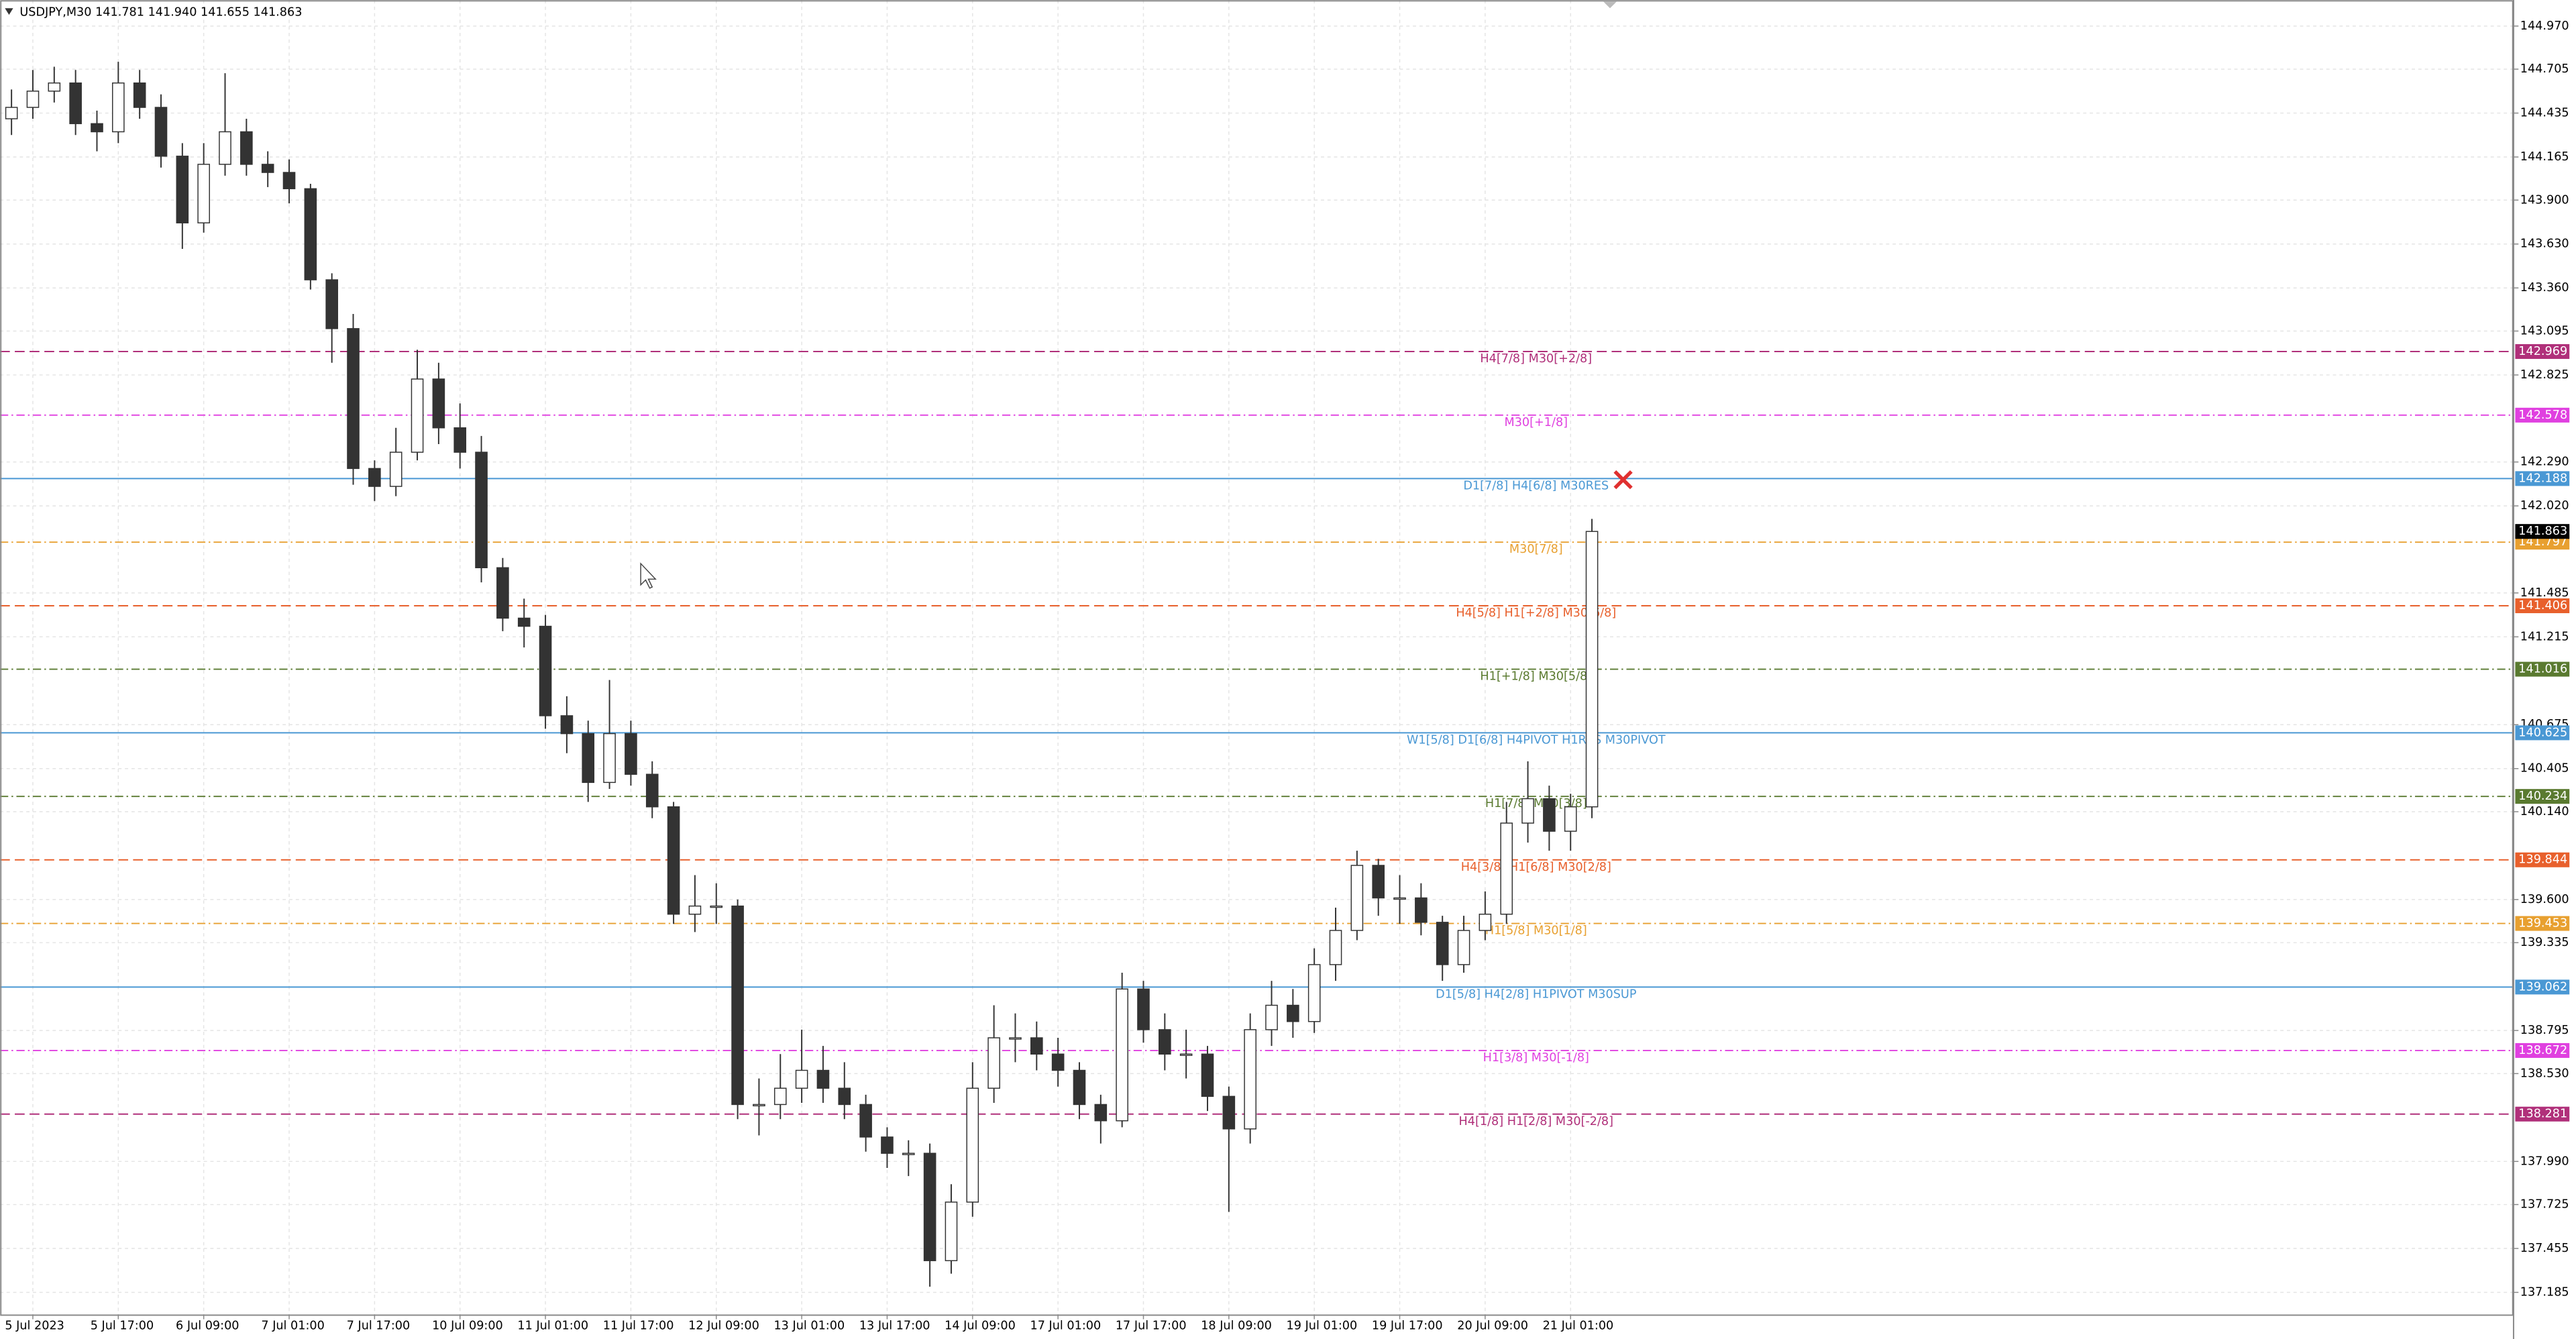 This screenshot has height=1339, width=2576. I want to click on y-tick-label: 142.020, so click(2544, 506).